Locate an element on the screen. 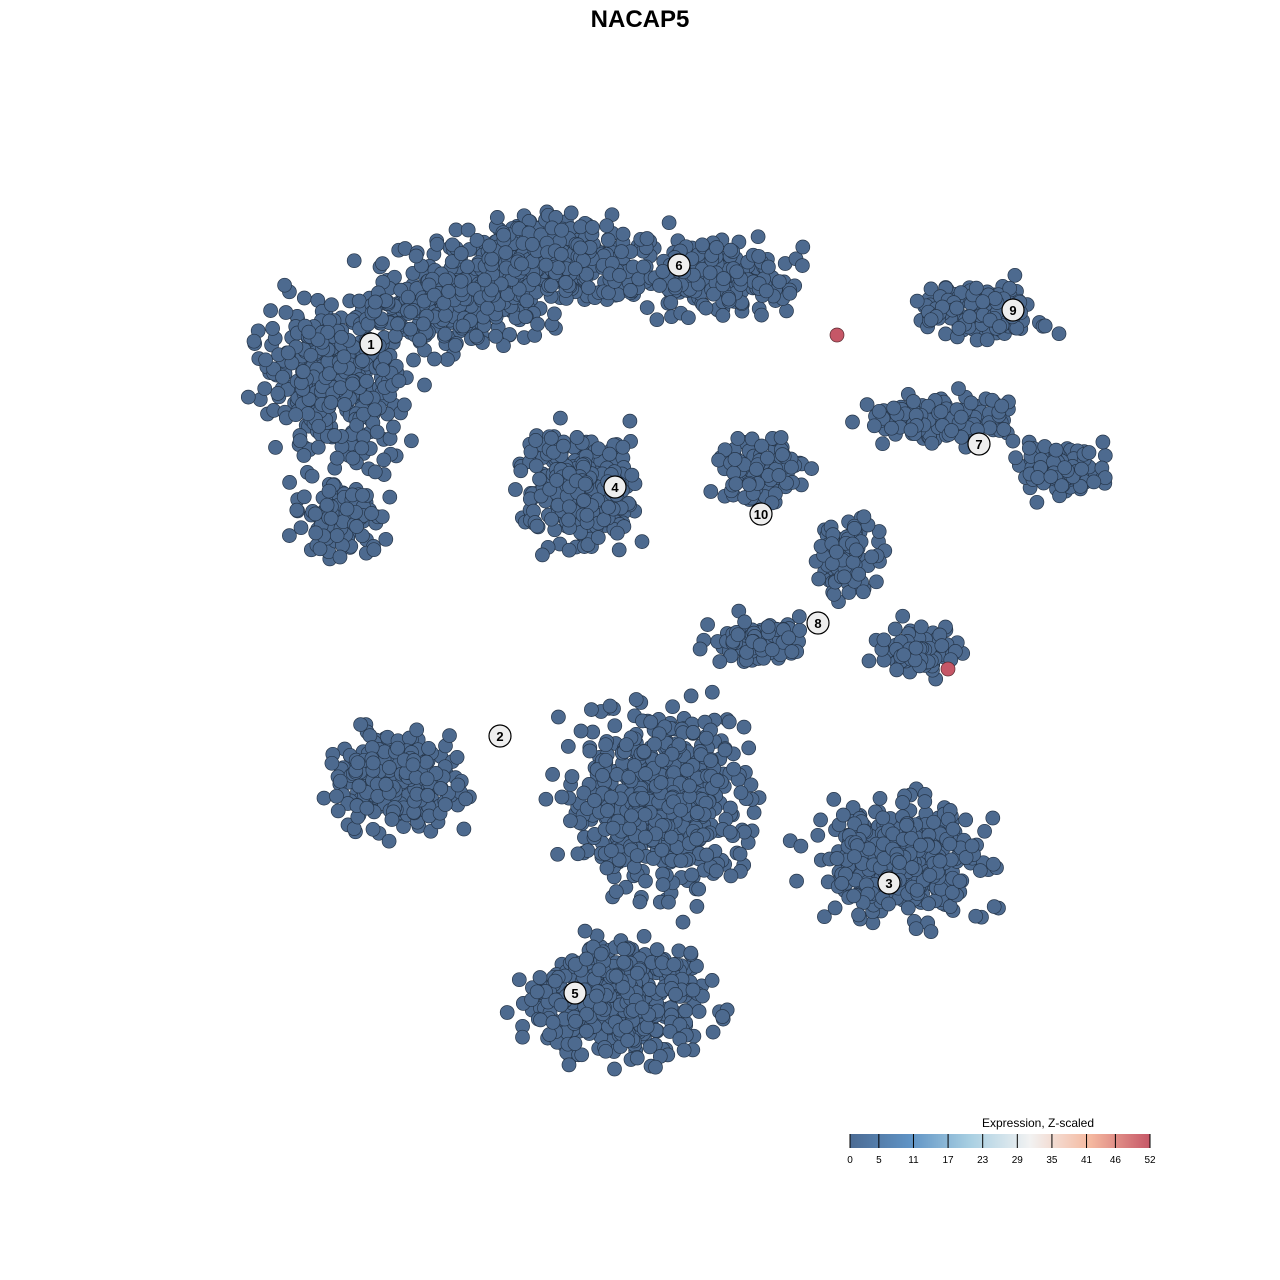 The image size is (1280, 1280). cluster-label-text: 1 is located at coordinates (370, 344).